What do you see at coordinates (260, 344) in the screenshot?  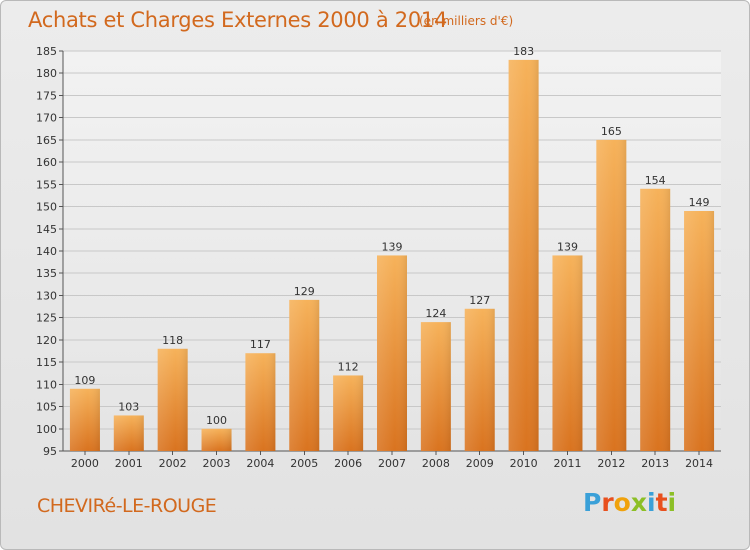 I see `value-label-2004: 117` at bounding box center [260, 344].